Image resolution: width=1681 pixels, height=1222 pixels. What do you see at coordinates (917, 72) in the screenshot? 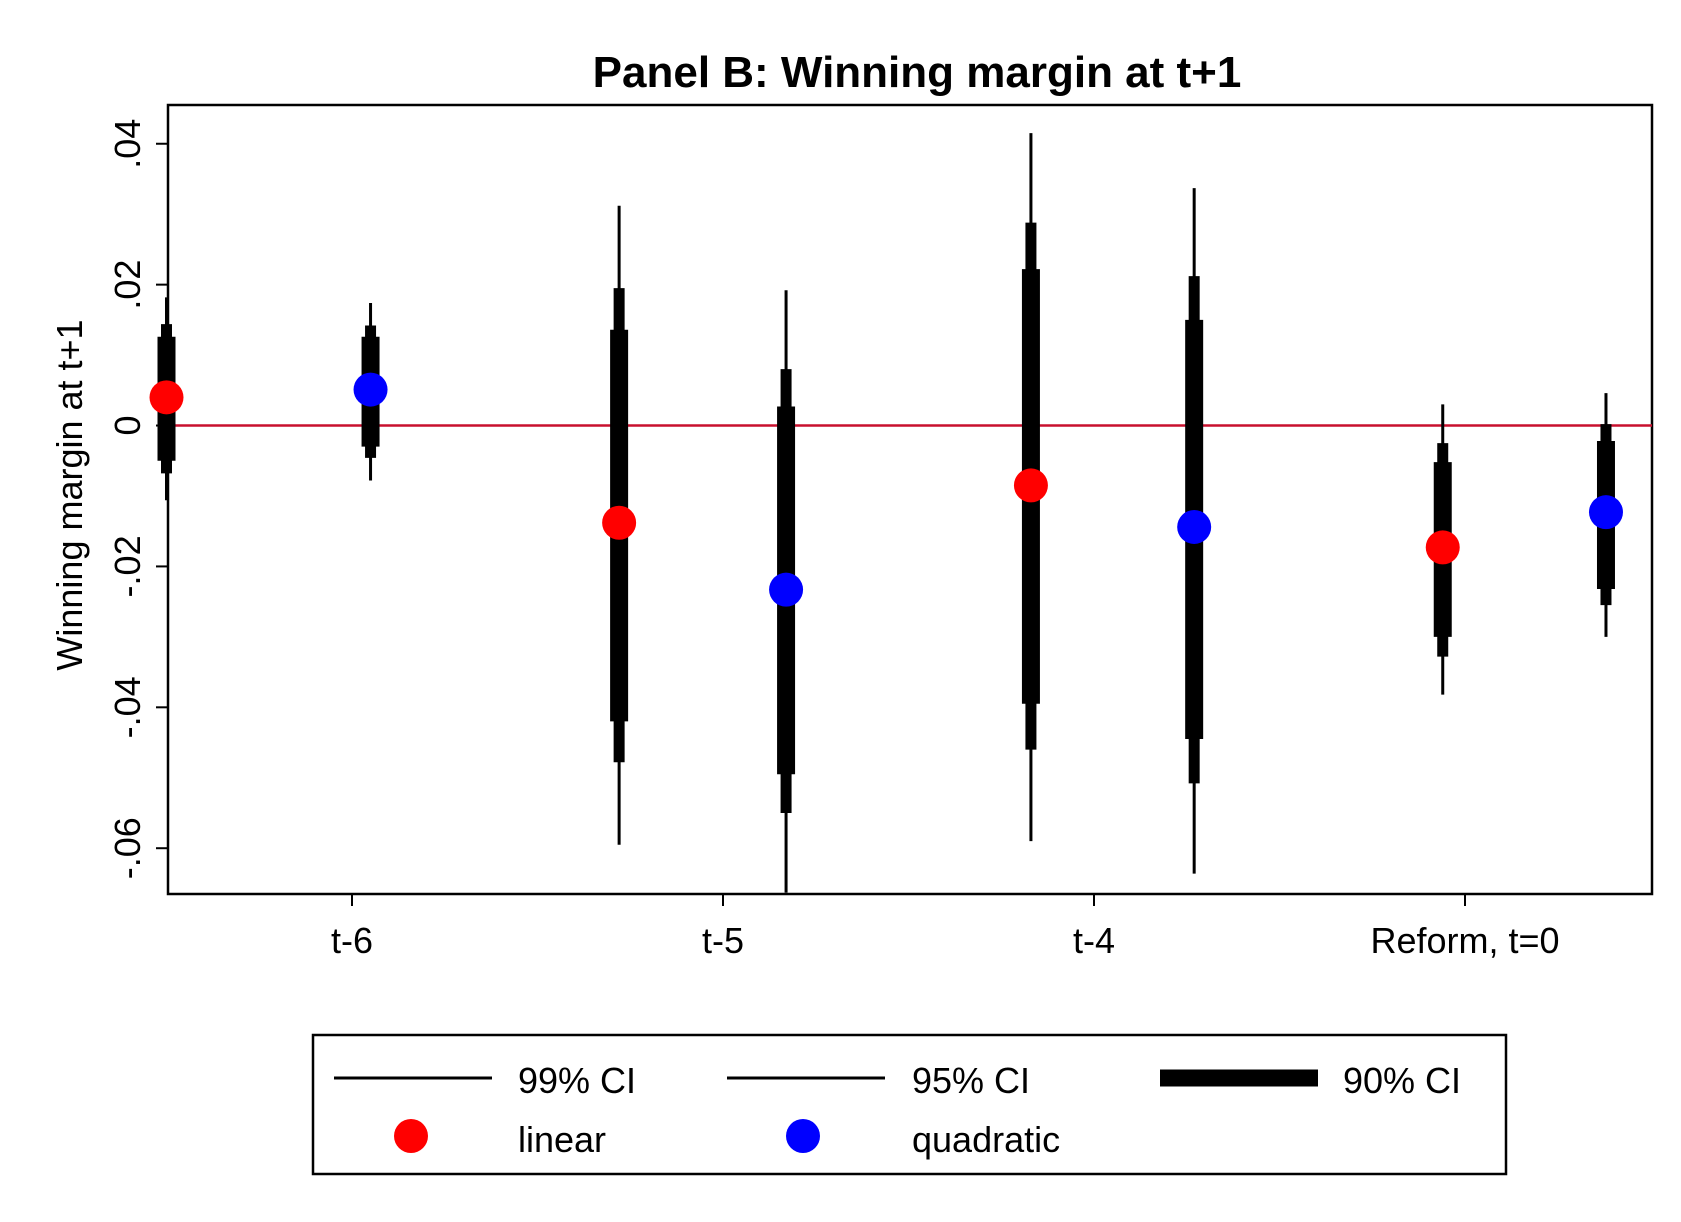
I see `chart-title: Panel B: Winning margin at t+1` at bounding box center [917, 72].